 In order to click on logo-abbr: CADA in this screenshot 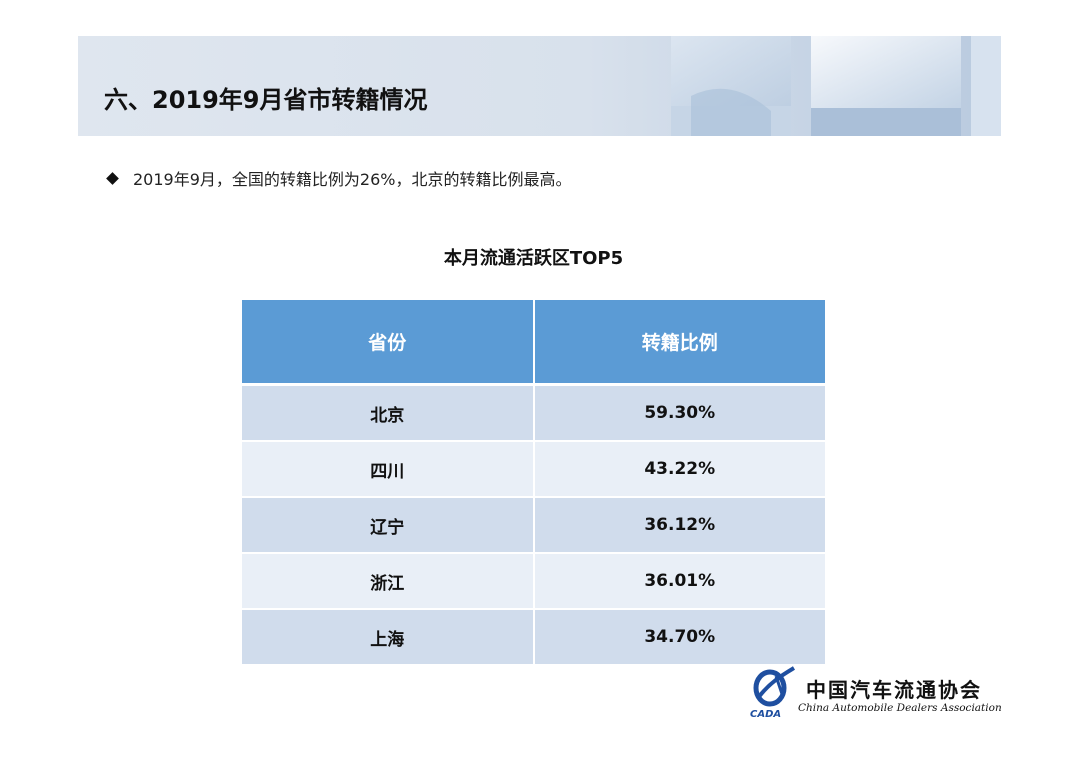, I will do `click(765, 714)`.